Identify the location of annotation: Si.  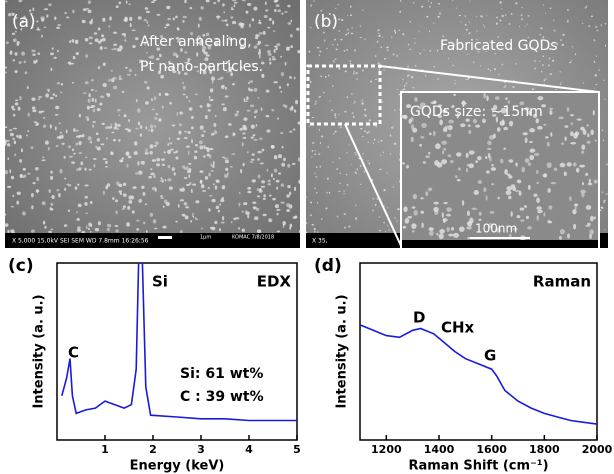
(160, 282).